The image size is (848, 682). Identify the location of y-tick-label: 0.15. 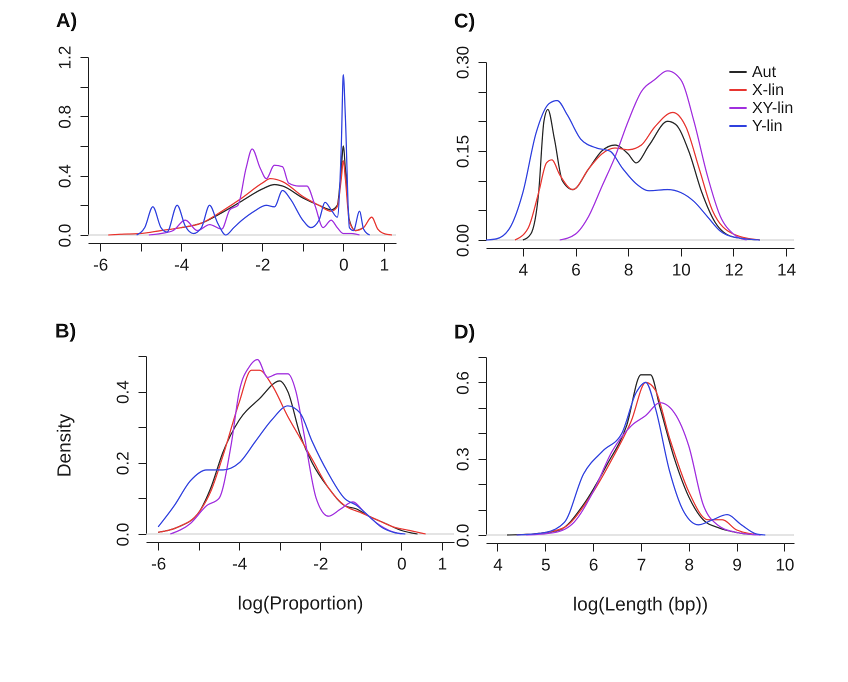
(463, 151).